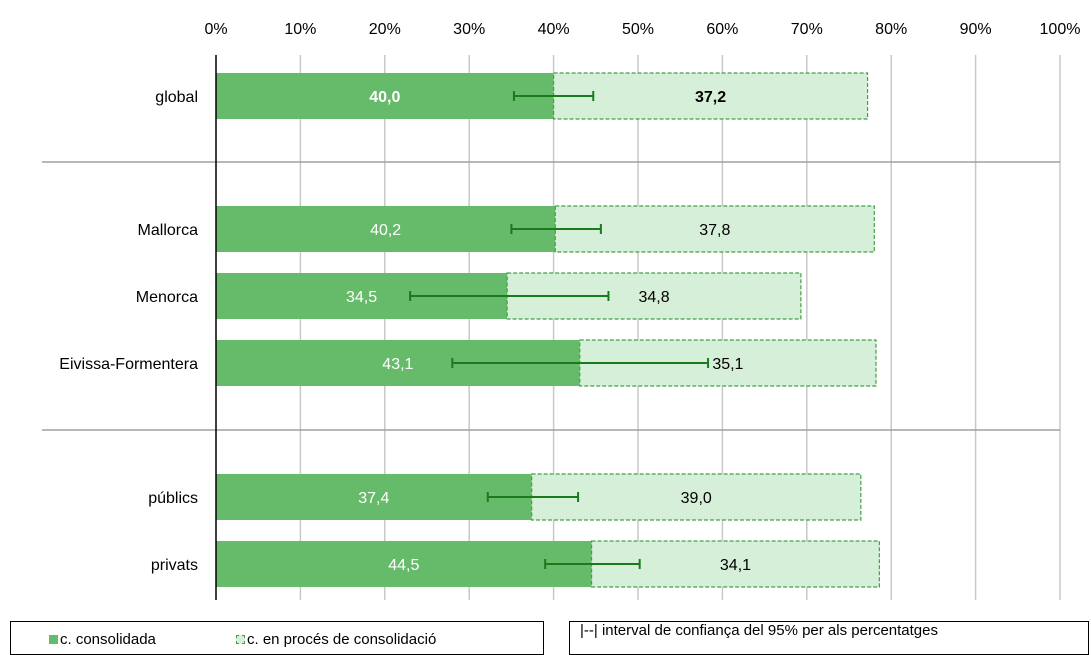 The height and width of the screenshot is (655, 1091). I want to click on category-label: privats, so click(174, 565).